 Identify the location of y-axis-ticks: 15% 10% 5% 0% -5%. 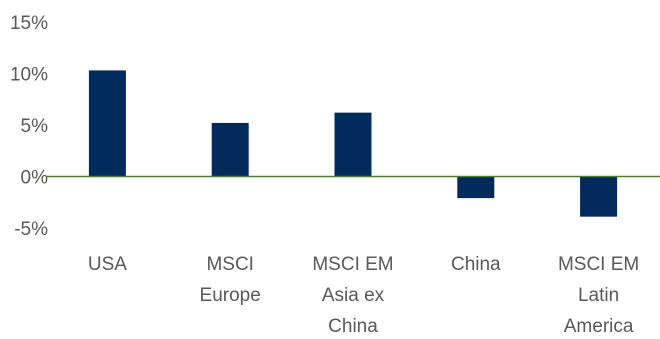
(29, 126).